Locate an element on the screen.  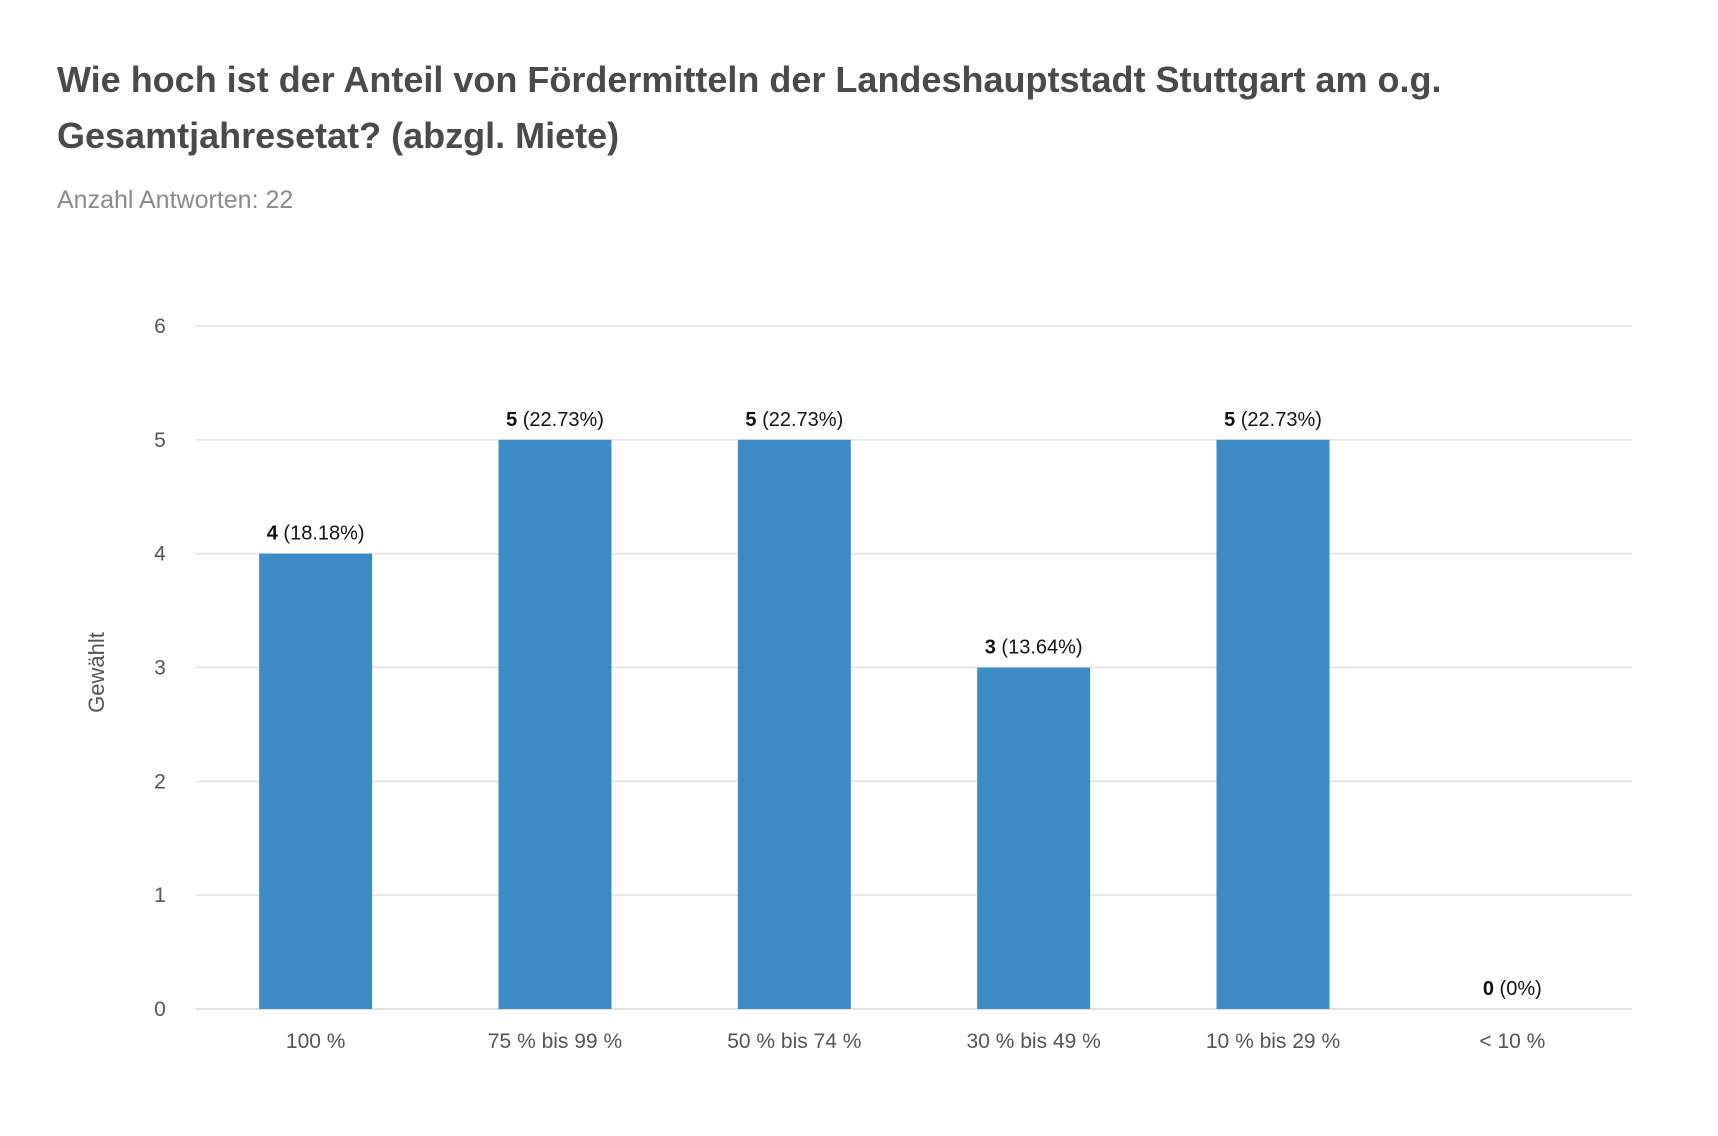
data-label-percent: (13.64%) is located at coordinates (1039, 648).